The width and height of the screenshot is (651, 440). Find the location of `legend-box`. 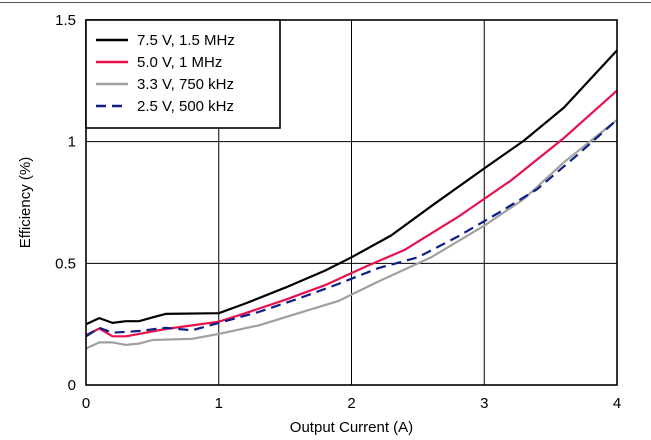

legend-box is located at coordinates (183, 74).